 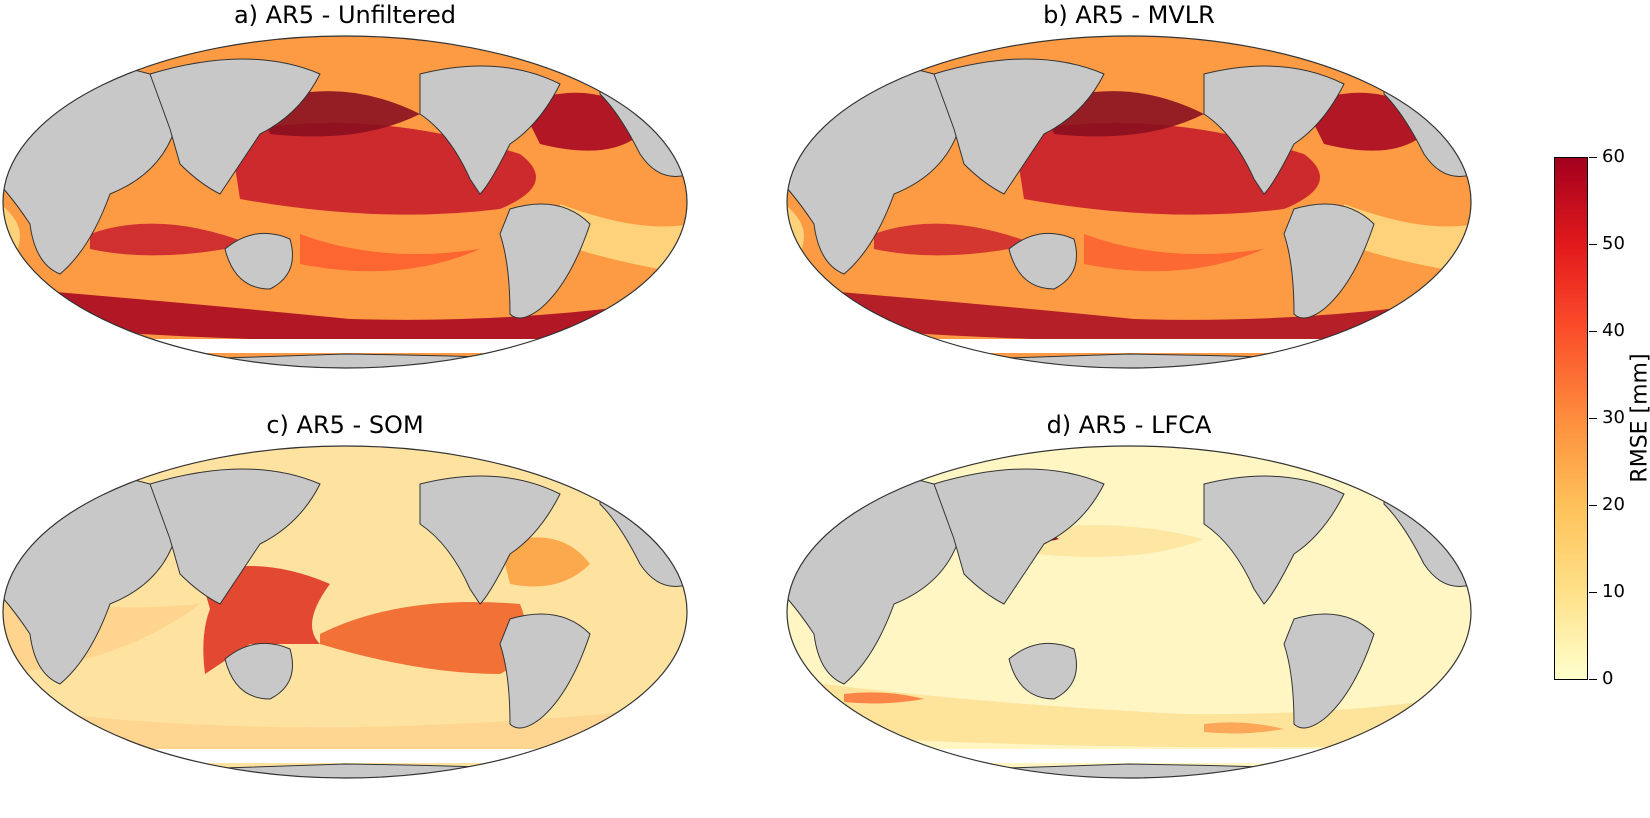 What do you see at coordinates (1608, 678) in the screenshot?
I see `colorbar-tick-label: 0` at bounding box center [1608, 678].